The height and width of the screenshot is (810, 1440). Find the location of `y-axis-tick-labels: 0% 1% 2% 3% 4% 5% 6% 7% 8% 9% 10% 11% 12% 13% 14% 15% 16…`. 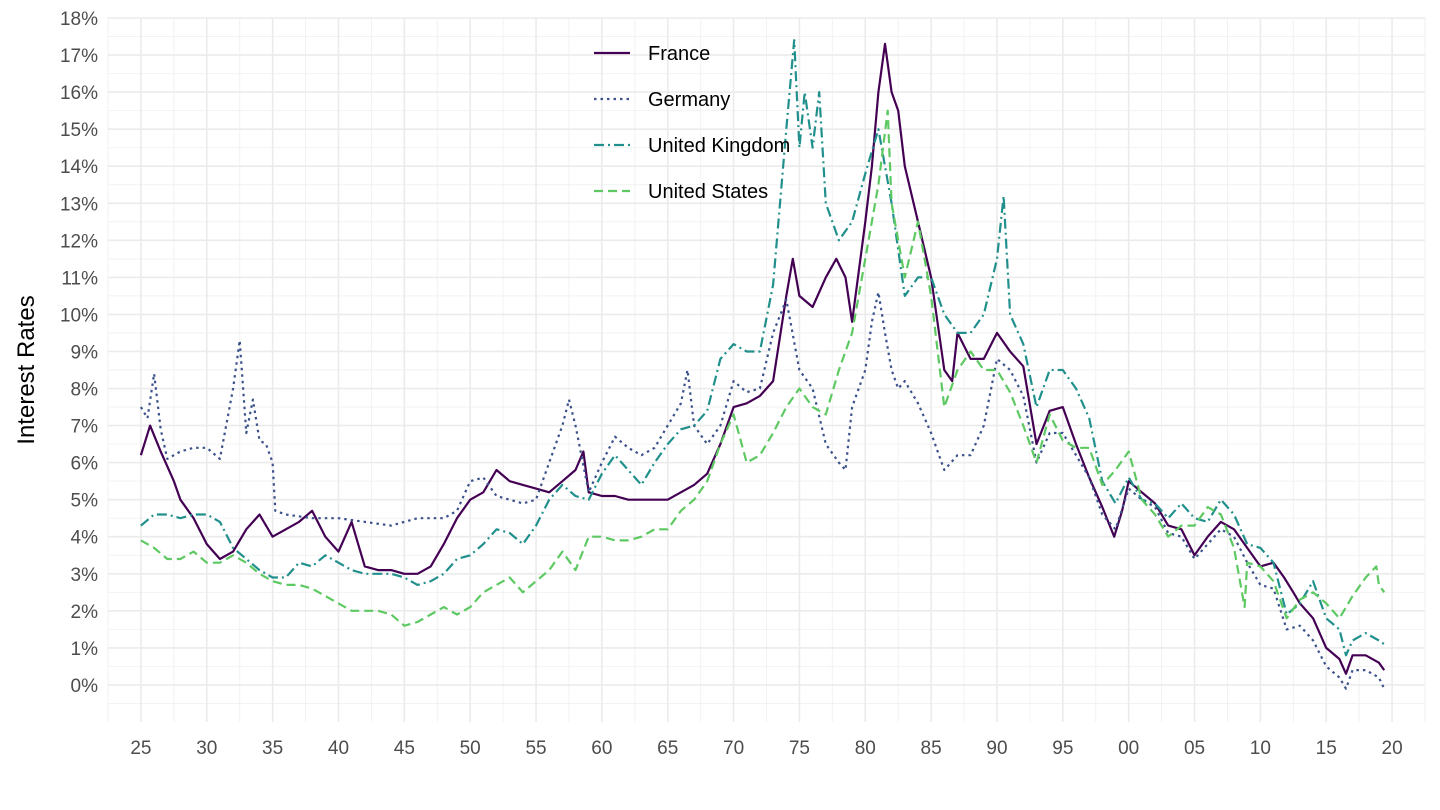

y-axis-tick-labels: 0% 1% 2% 3% 4% 5% 6% 7% 8% 9% 10% 11% 12% 13% 14% 15% 16… is located at coordinates (79, 353).